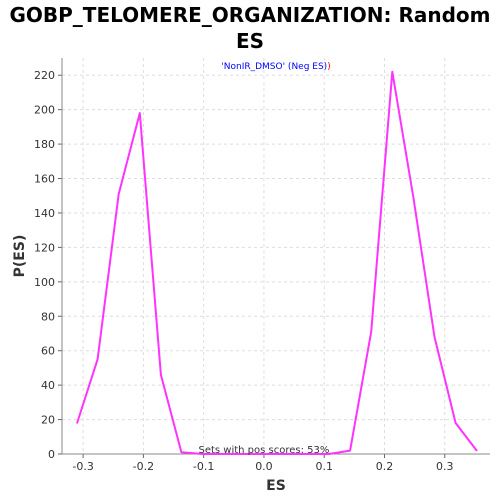  Describe the element at coordinates (48, 316) in the screenshot. I see `y-tick-label: 80` at that location.